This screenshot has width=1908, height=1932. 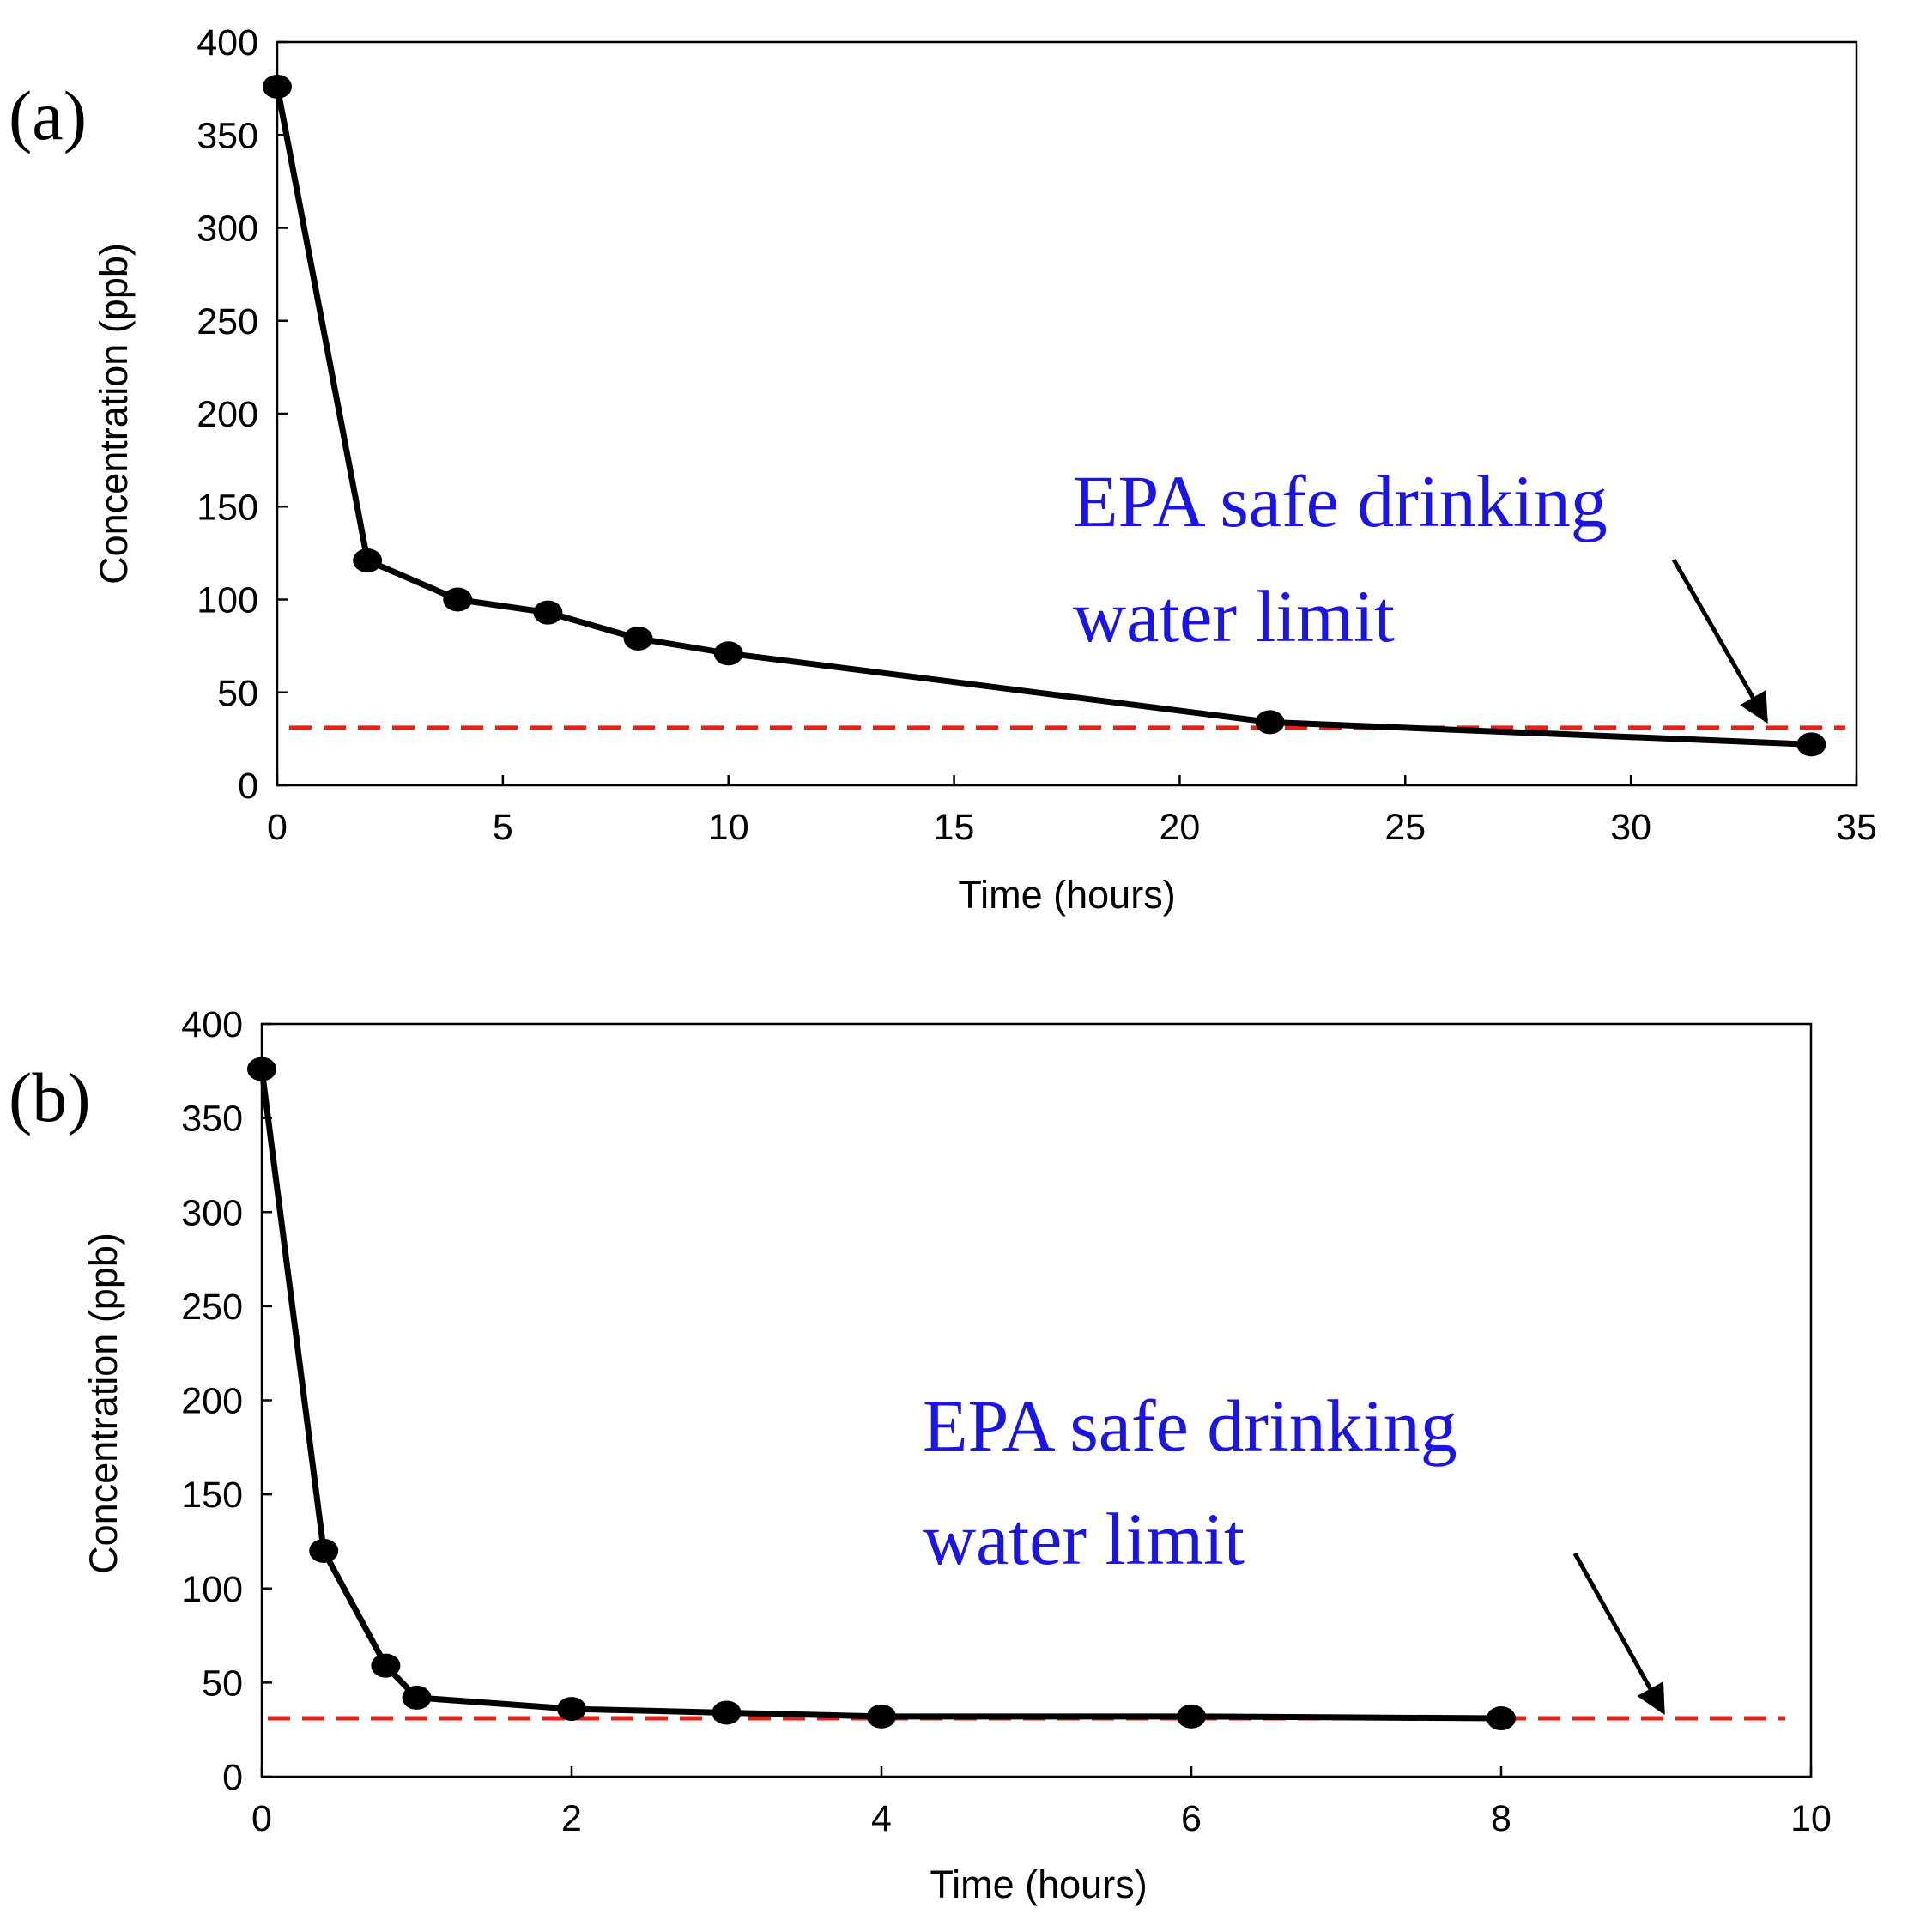 I want to click on x-tick-label: 6, so click(x=1191, y=1818).